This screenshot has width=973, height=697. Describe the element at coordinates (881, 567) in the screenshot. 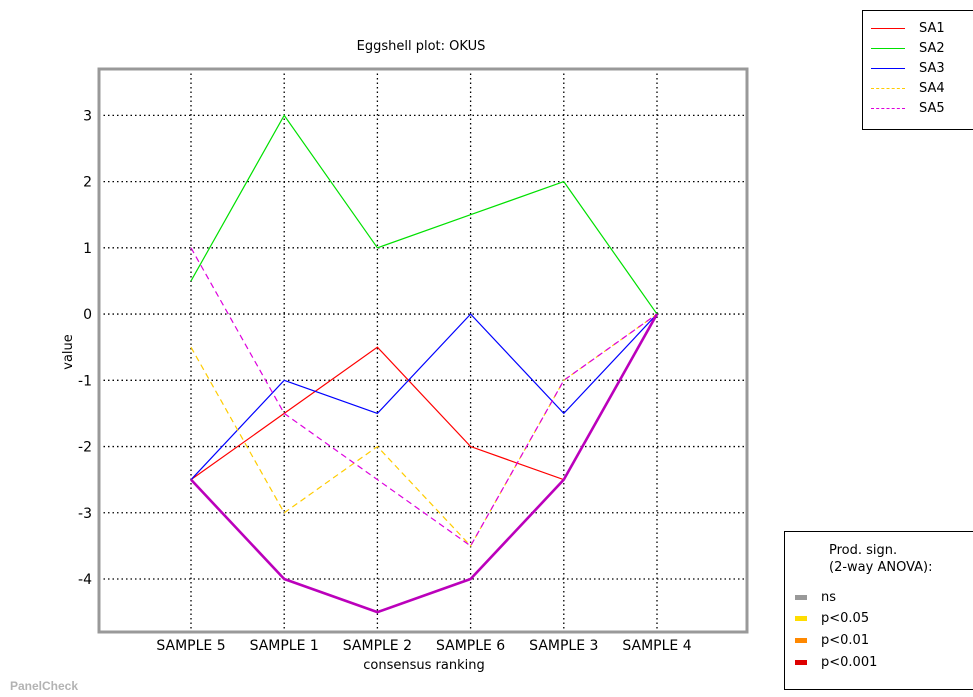

I see `significance-title-line2: (2-way ANOVA):` at that location.